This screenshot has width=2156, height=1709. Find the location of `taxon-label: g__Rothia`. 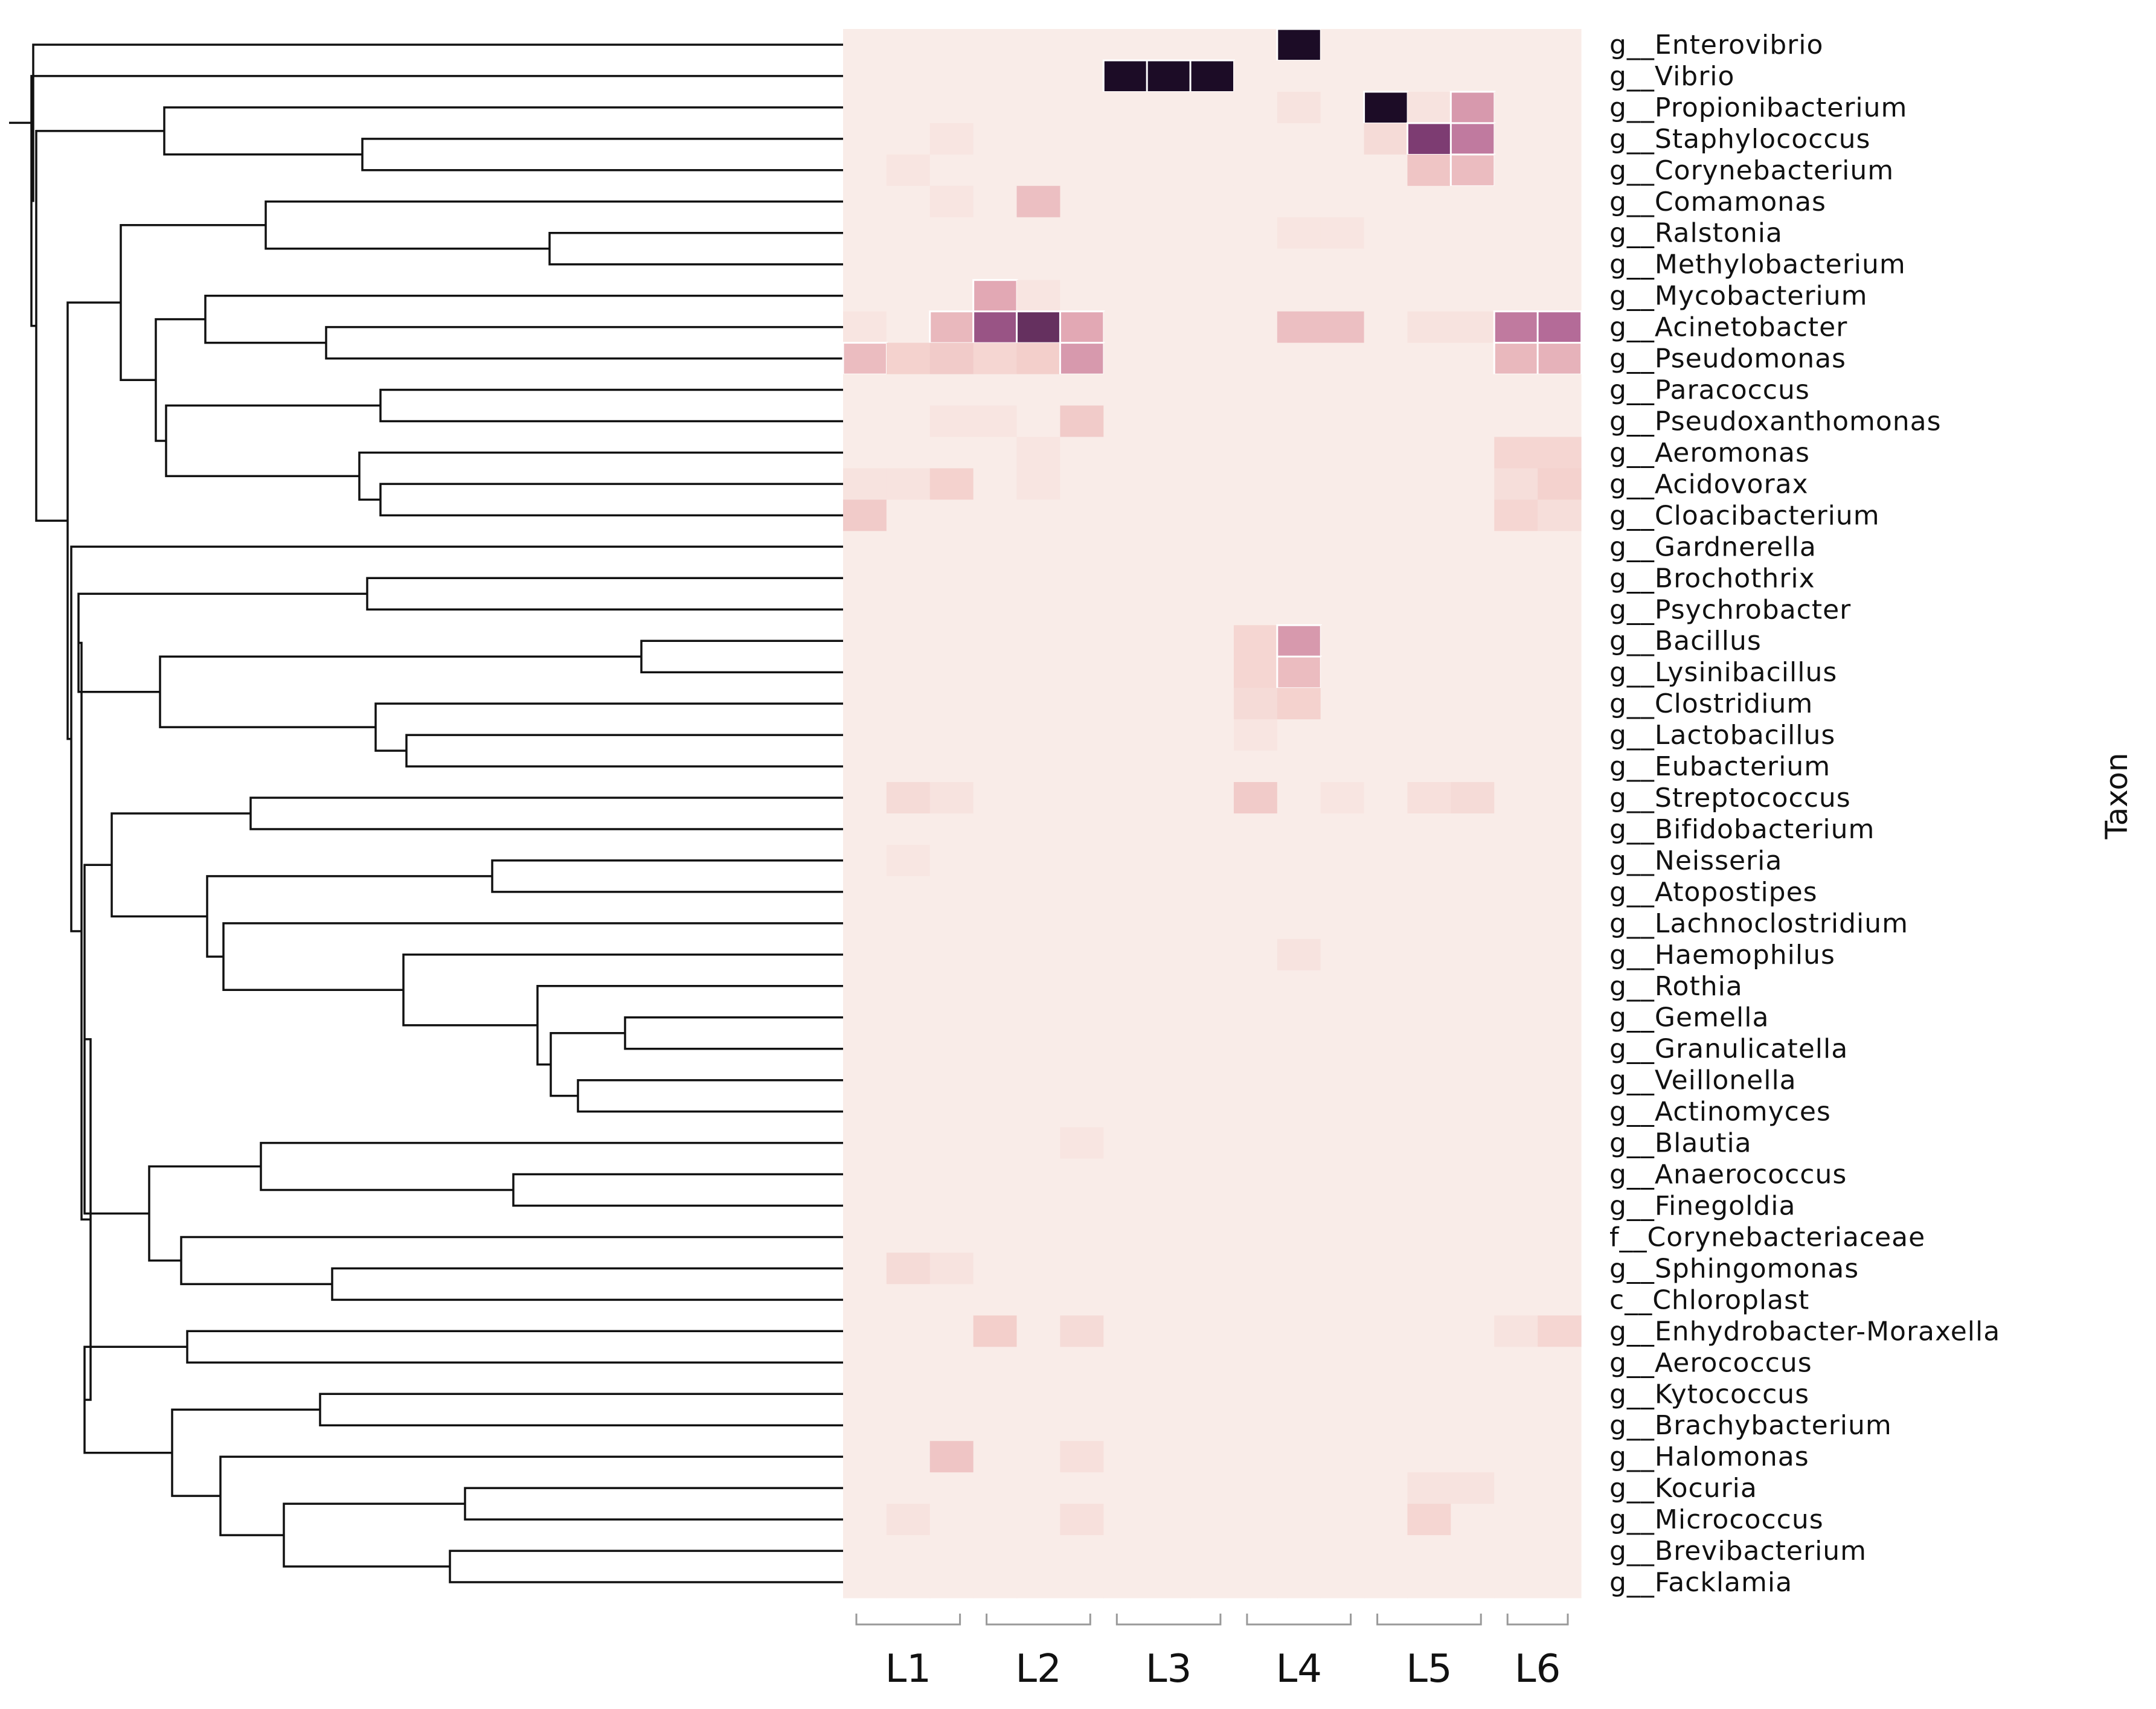

taxon-label: g__Rothia is located at coordinates (1676, 987).